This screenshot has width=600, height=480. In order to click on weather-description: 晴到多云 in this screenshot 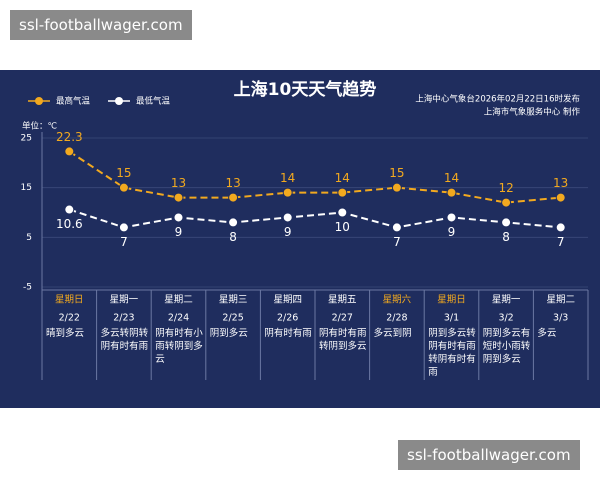, I will do `click(65, 333)`.